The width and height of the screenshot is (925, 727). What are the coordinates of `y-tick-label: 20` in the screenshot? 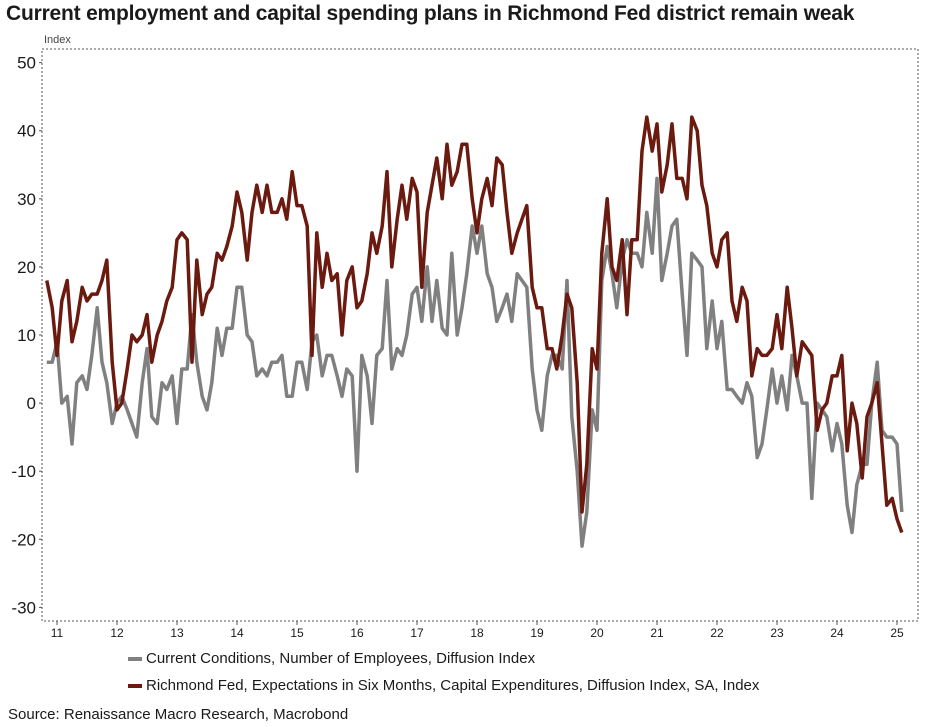 It's located at (26, 267).